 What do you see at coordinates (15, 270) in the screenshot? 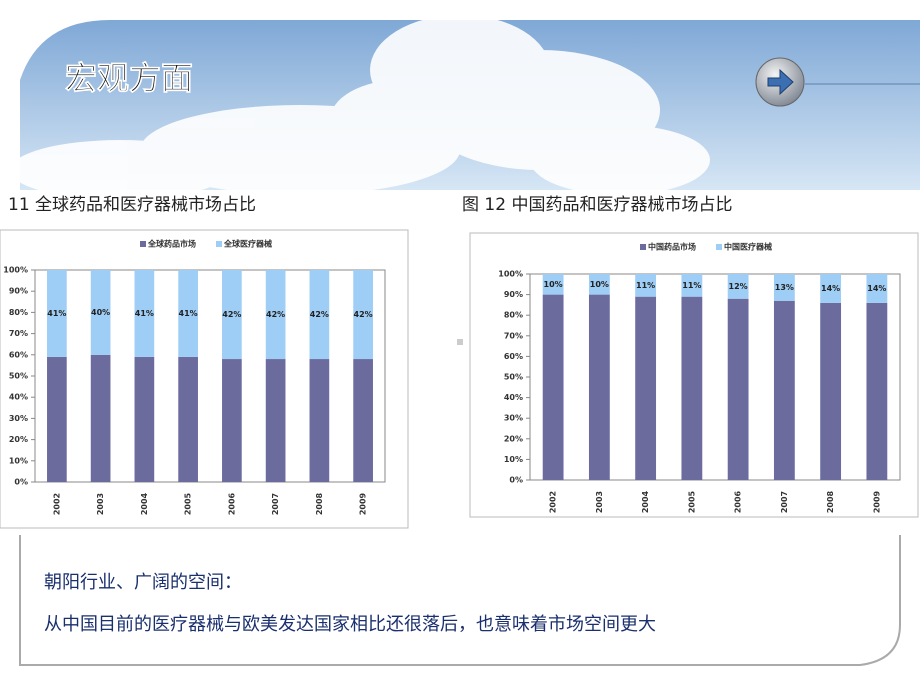
I see `y-tick-label: 100%` at bounding box center [15, 270].